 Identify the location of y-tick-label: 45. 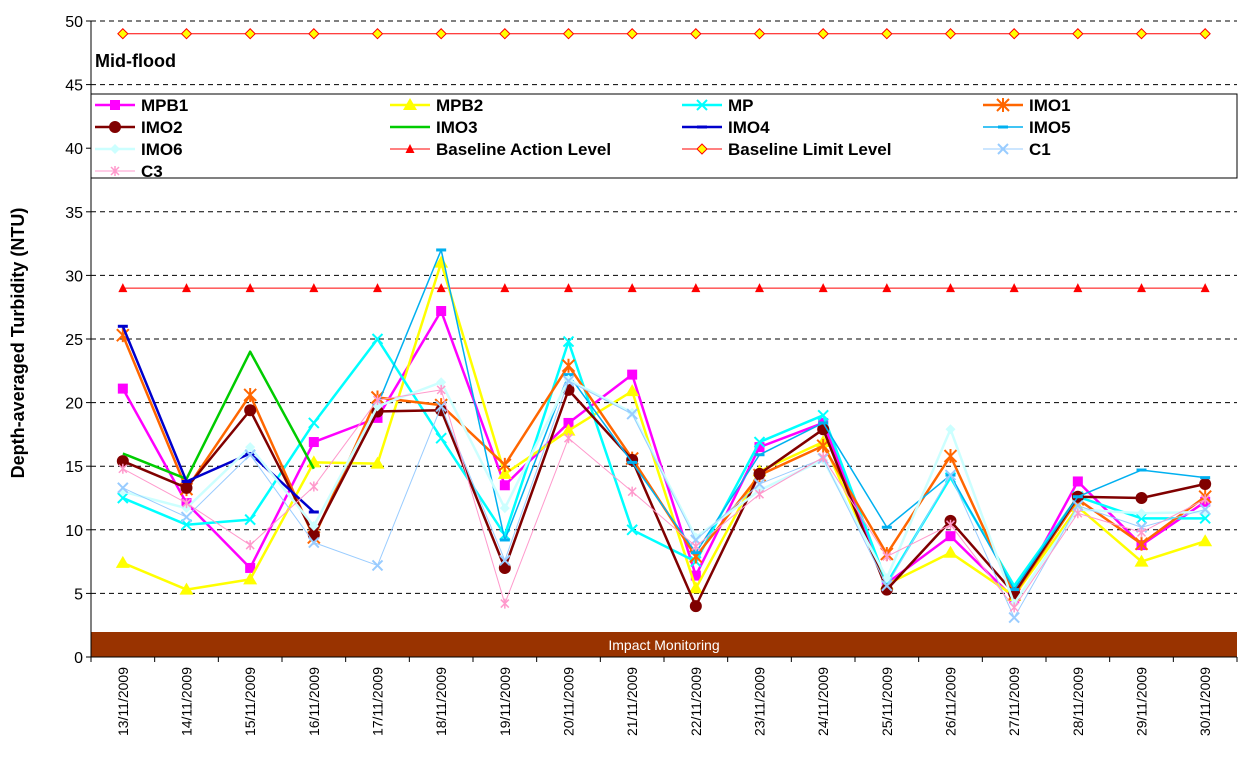
(74, 86).